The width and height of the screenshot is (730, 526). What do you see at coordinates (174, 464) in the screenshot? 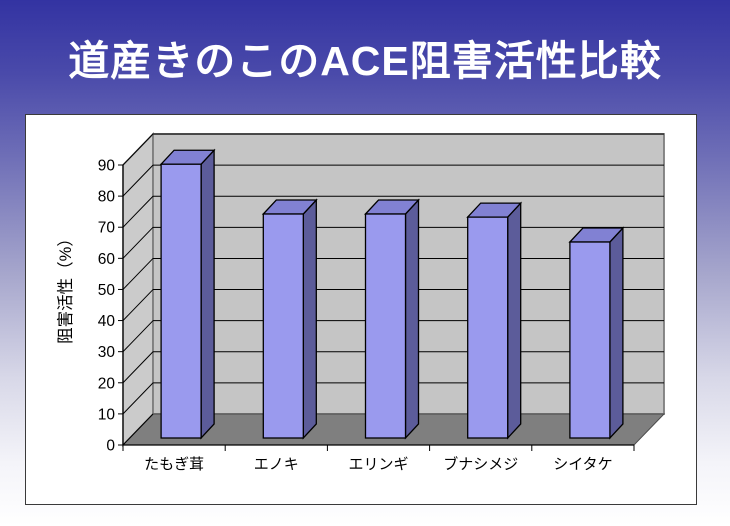
I see `category-label: たもぎ茸` at bounding box center [174, 464].